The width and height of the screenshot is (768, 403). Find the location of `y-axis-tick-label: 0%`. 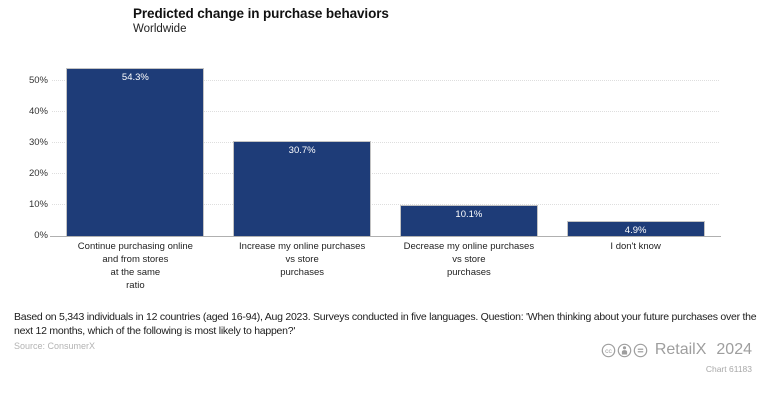

y-axis-tick-label: 0% is located at coordinates (41, 235).